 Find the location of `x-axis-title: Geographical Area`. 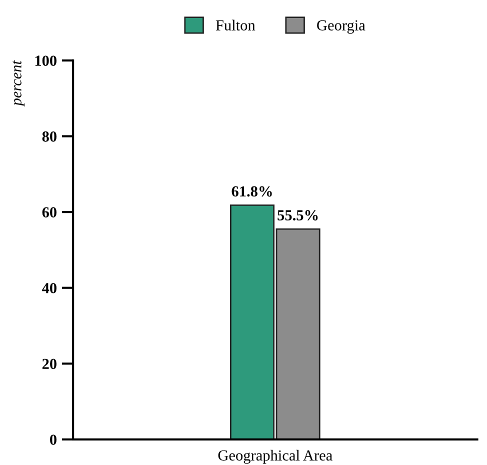

x-axis-title: Geographical Area is located at coordinates (275, 457).